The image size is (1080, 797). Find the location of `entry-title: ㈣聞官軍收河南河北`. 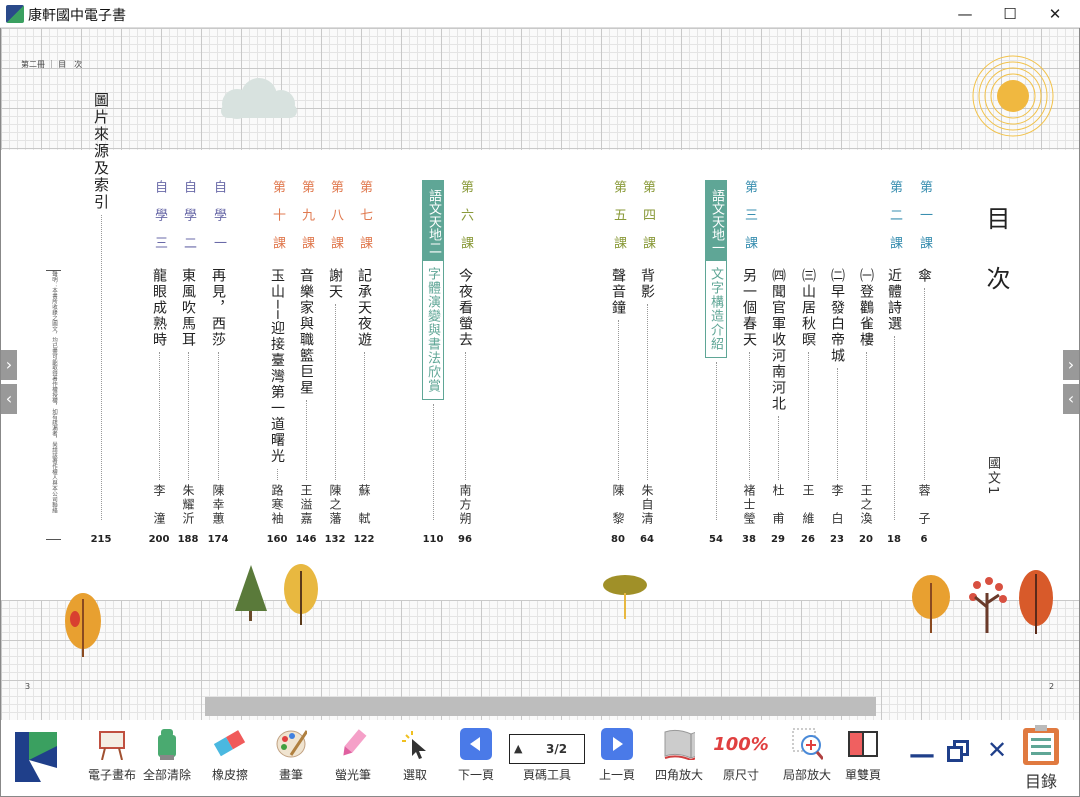

entry-title: ㈣聞官軍收河南河北 is located at coordinates (778, 340).